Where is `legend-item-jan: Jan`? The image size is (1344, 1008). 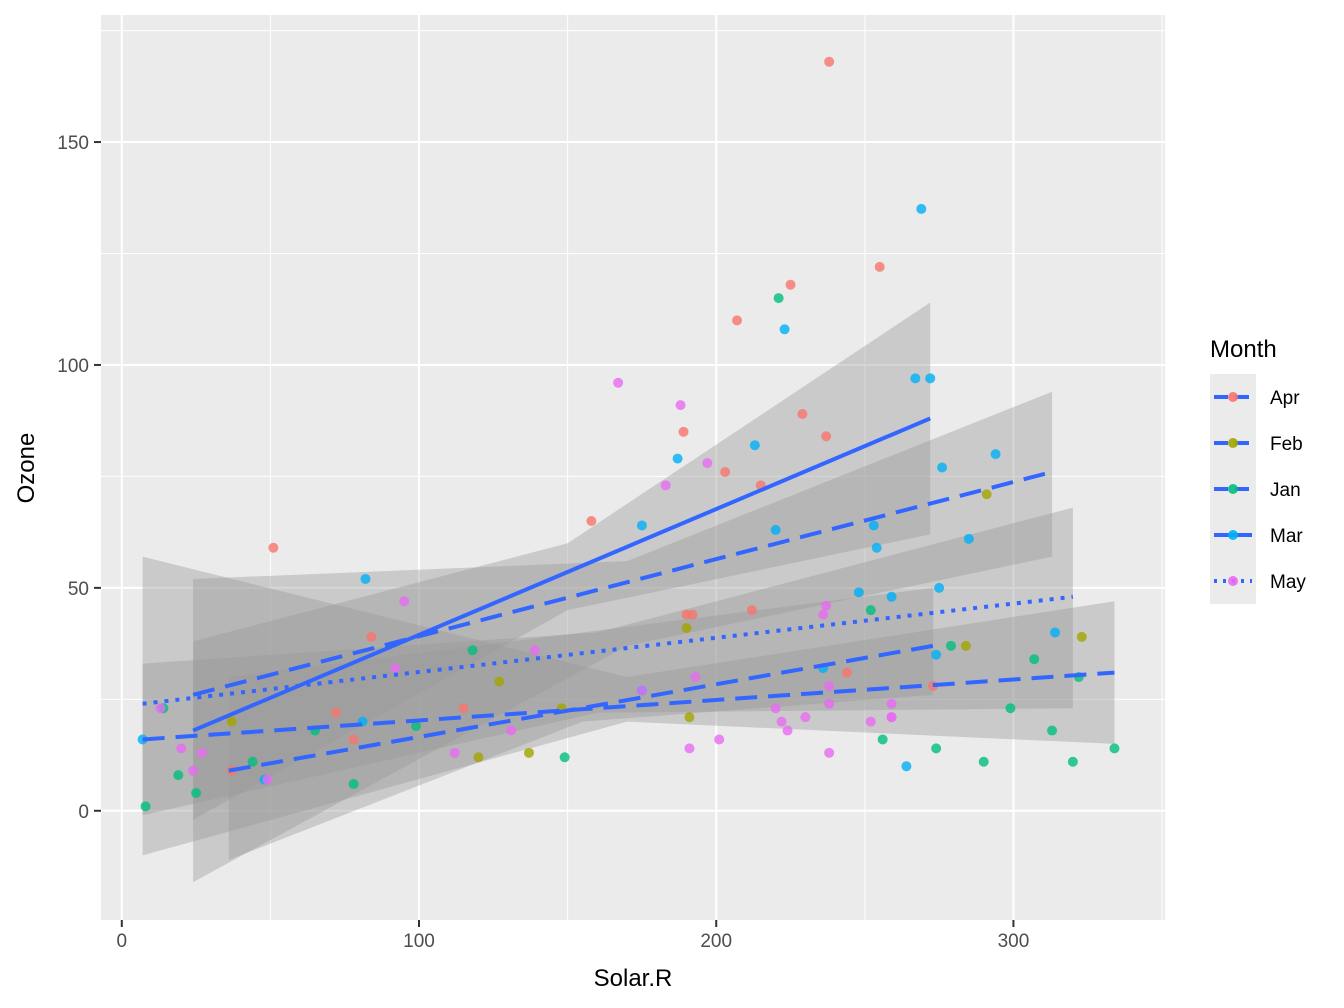
legend-item-jan: Jan is located at coordinates (1257, 490).